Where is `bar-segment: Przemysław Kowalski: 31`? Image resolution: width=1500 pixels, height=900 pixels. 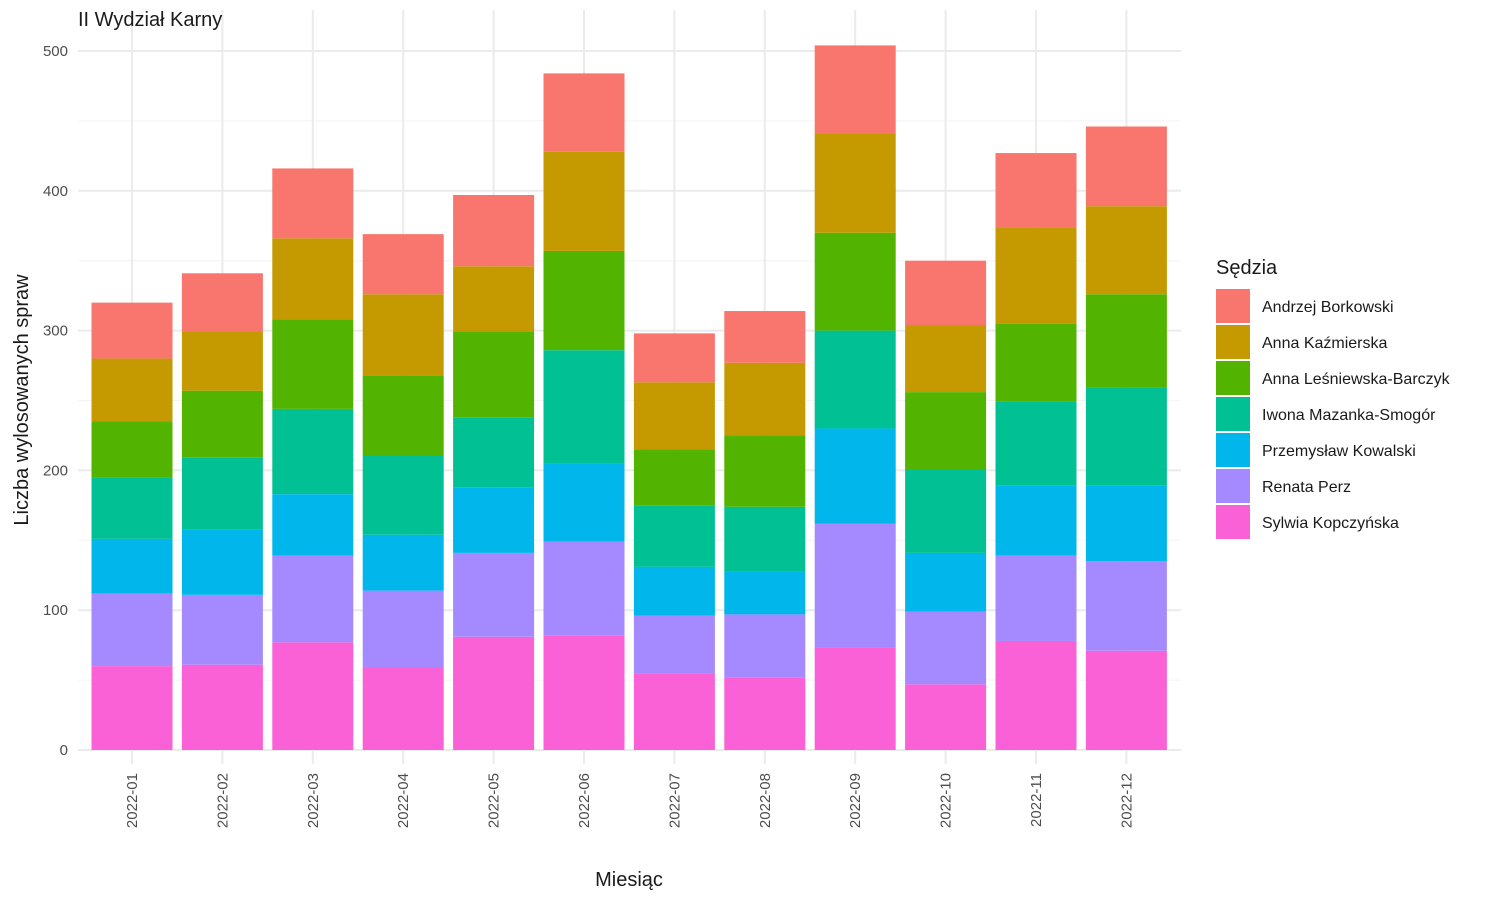 bar-segment: Przemysław Kowalski: 31 is located at coordinates (765, 593).